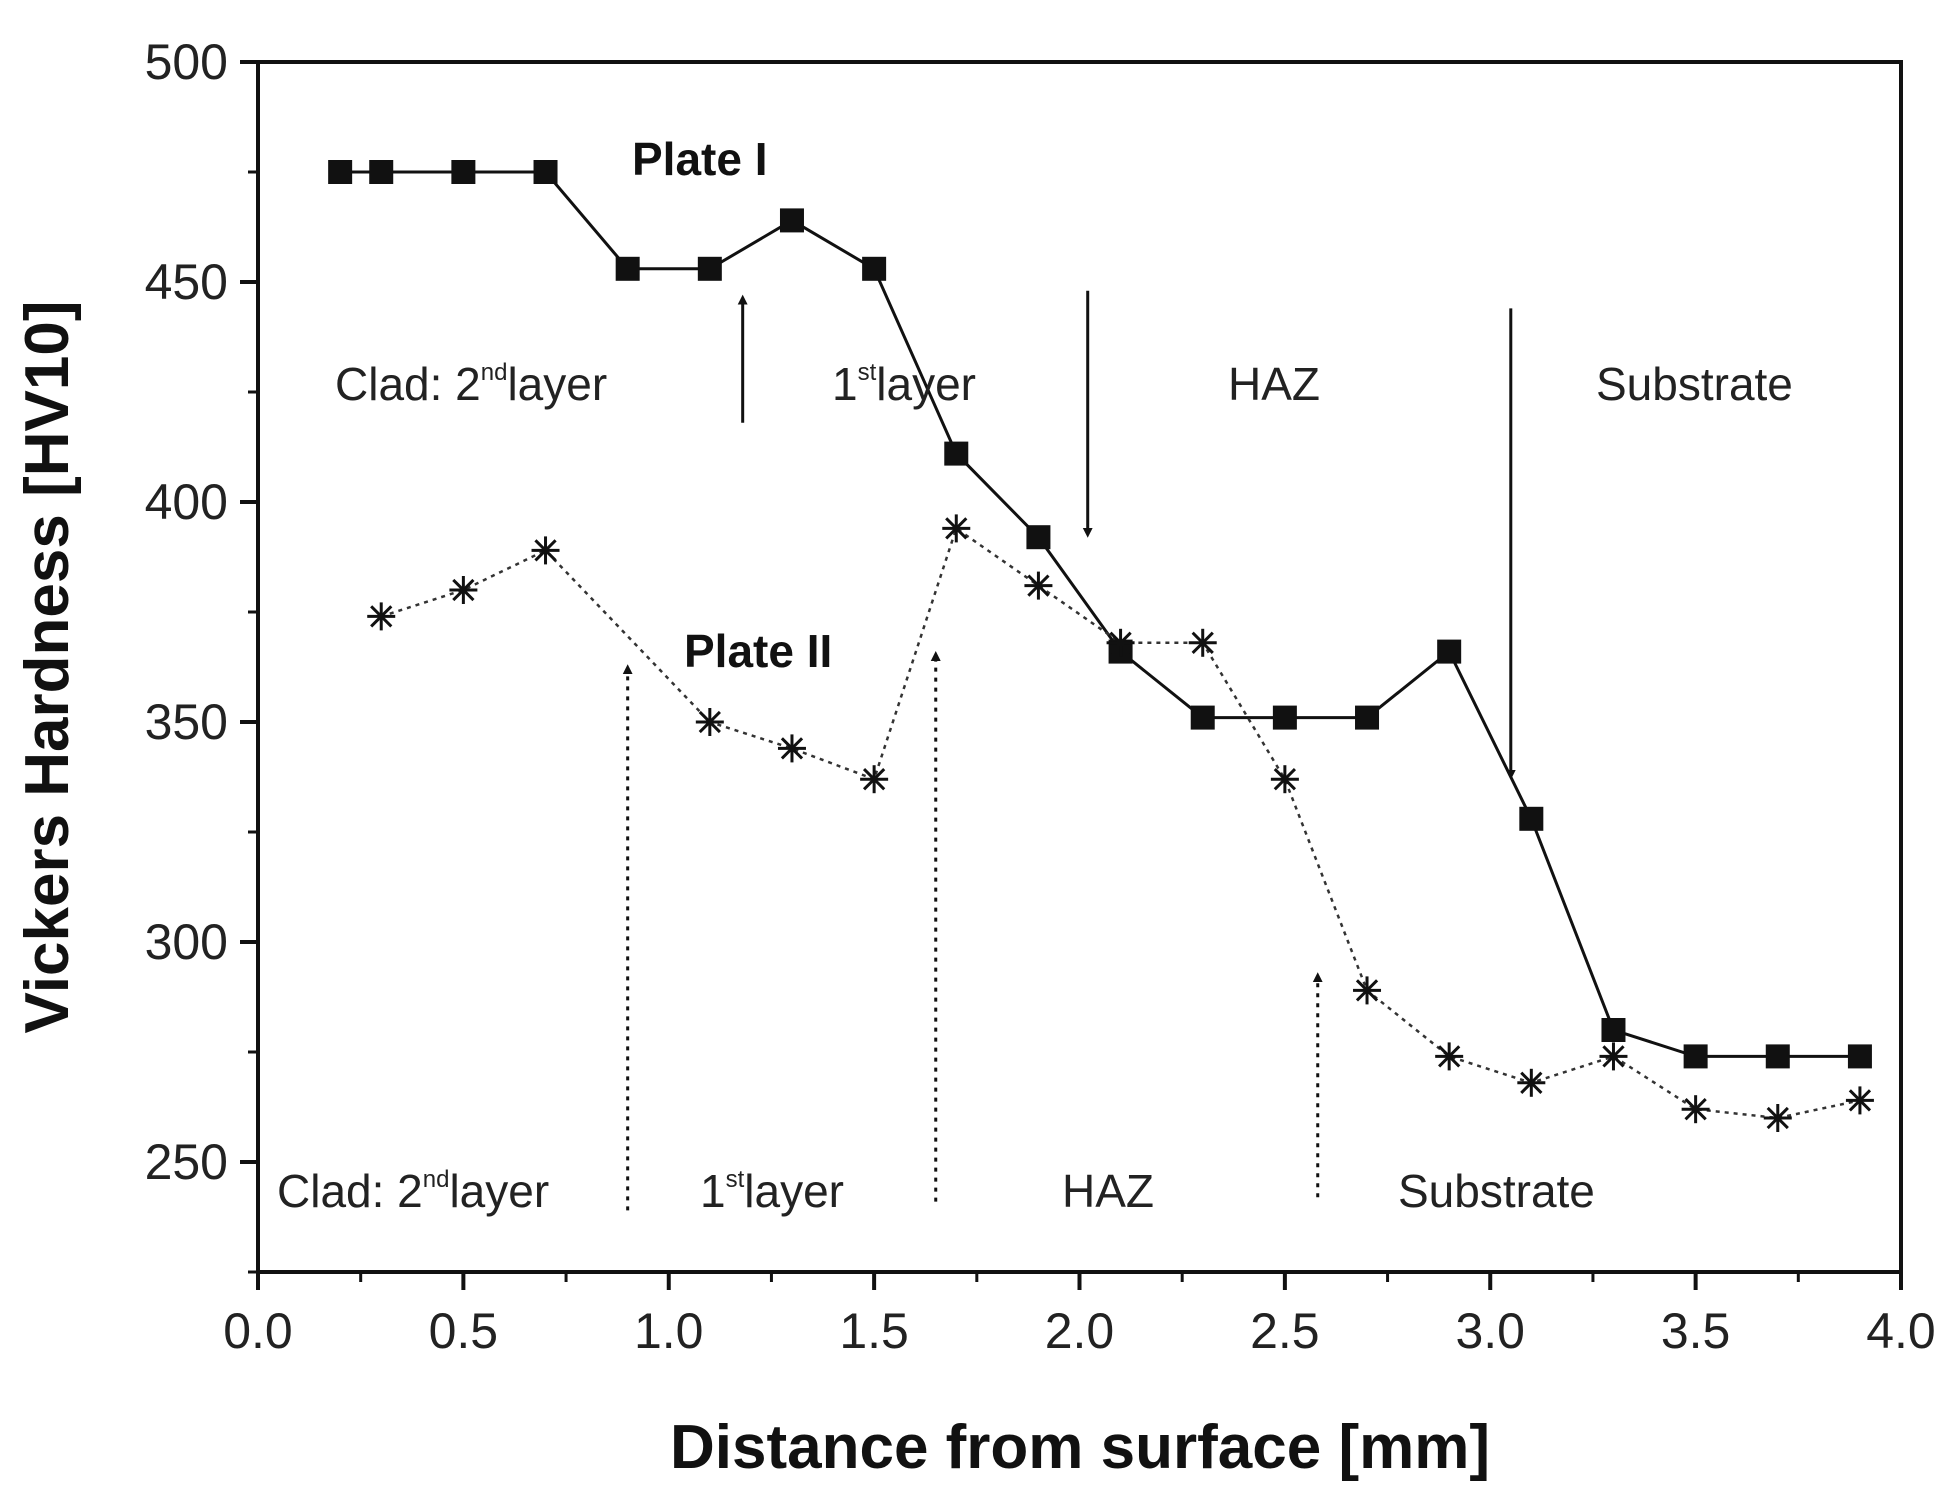 The width and height of the screenshot is (1957, 1508). I want to click on plate-2-region-substrate: Substrate, so click(1496, 1191).